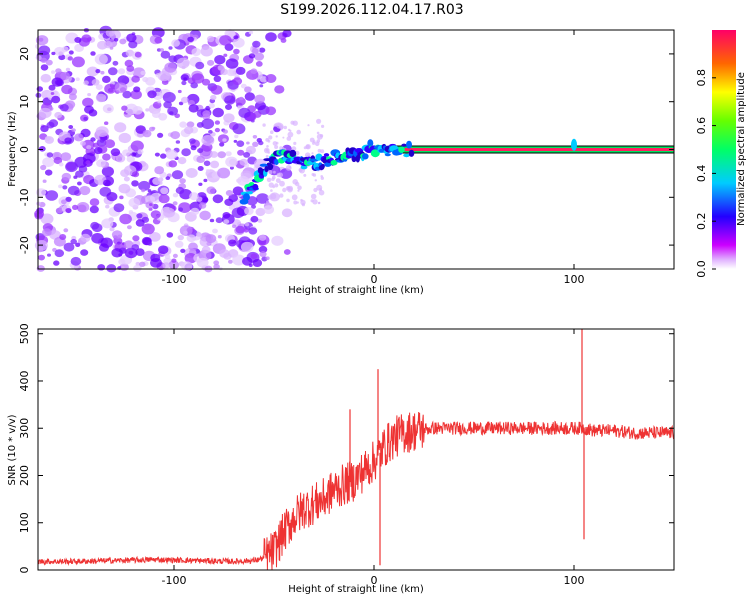 This screenshot has width=750, height=600. What do you see at coordinates (374, 279) in the screenshot?
I see `x-tick-label: 0` at bounding box center [374, 279].